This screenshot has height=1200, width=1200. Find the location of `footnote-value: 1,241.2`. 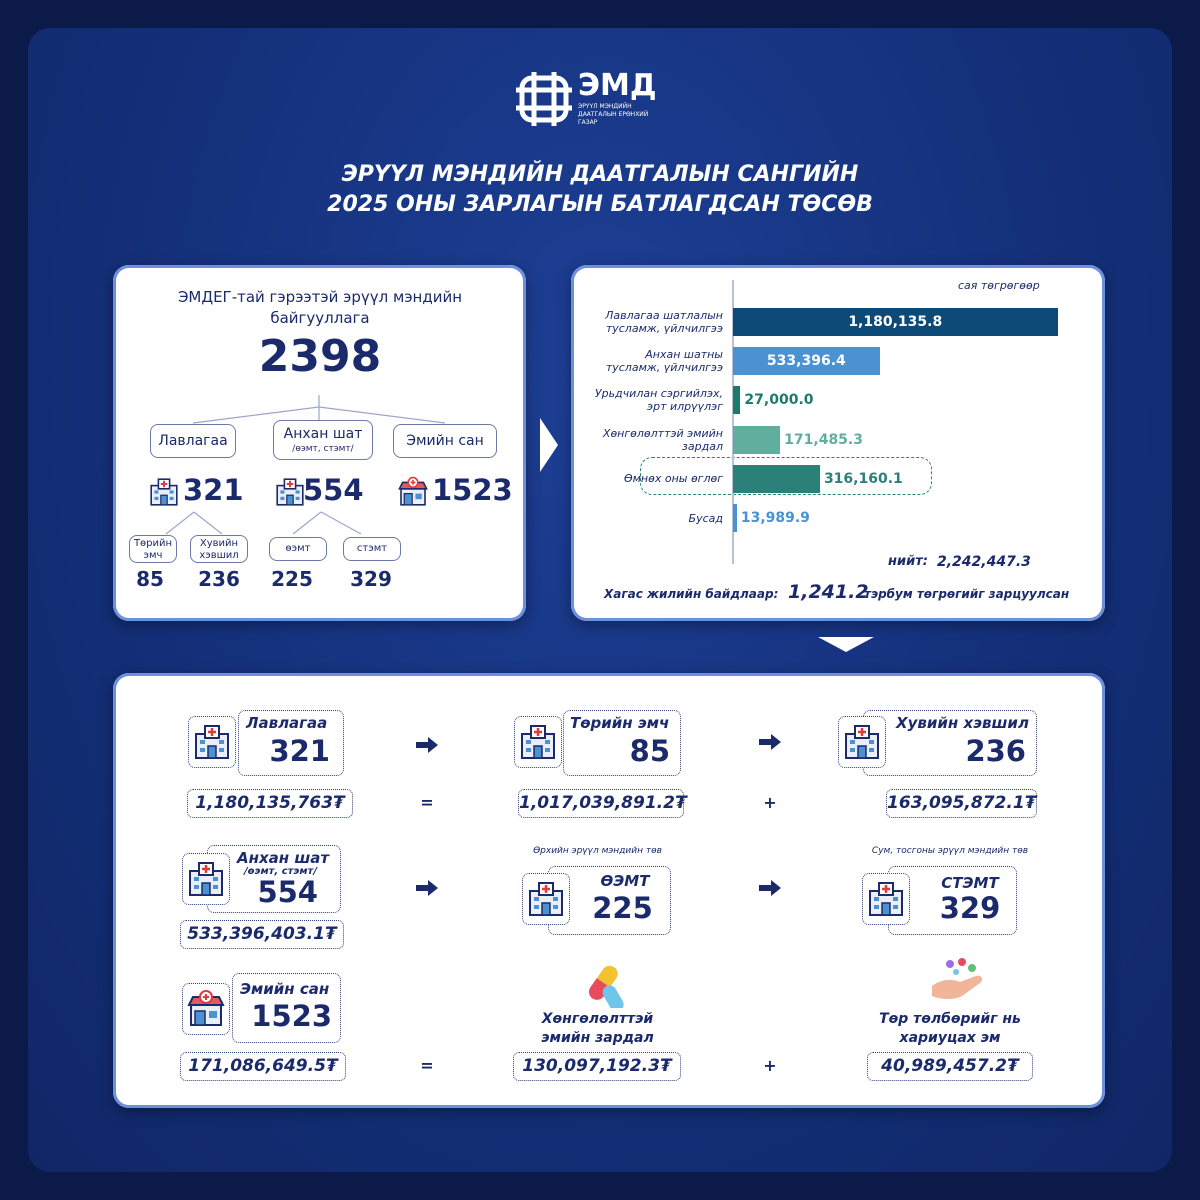

footnote-value: 1,241.2 is located at coordinates (828, 592).